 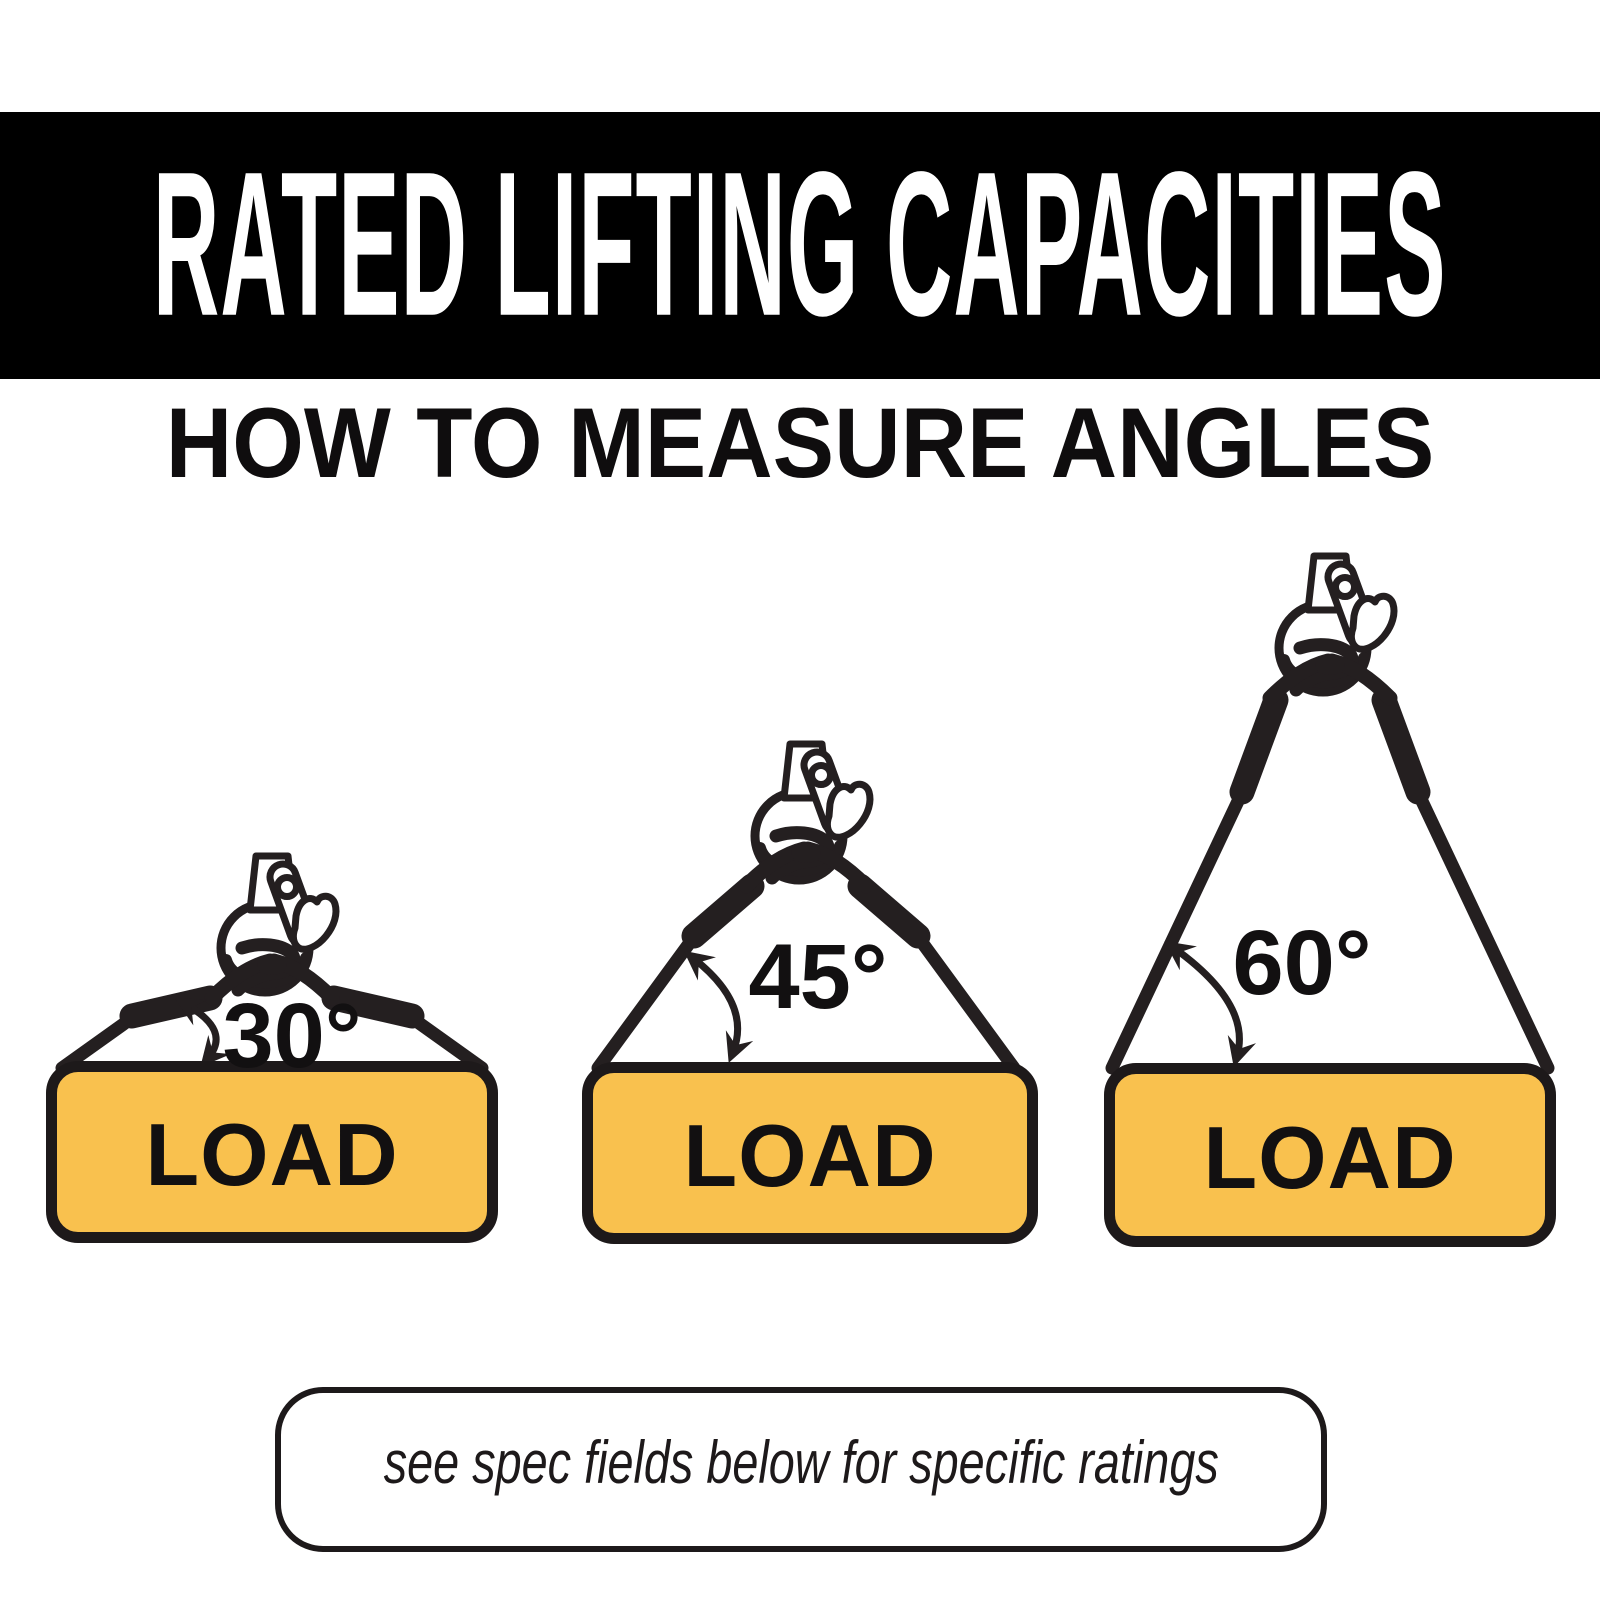 I want to click on load-box-60deg: LOAD, so click(x=1330, y=1155).